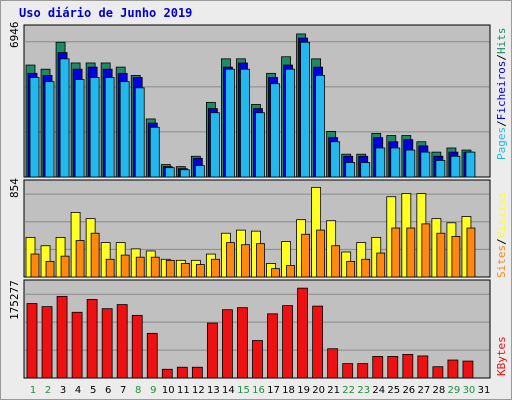 The image size is (512, 400). What do you see at coordinates (243, 390) in the screenshot?
I see `x-tick-label: 15` at bounding box center [243, 390].